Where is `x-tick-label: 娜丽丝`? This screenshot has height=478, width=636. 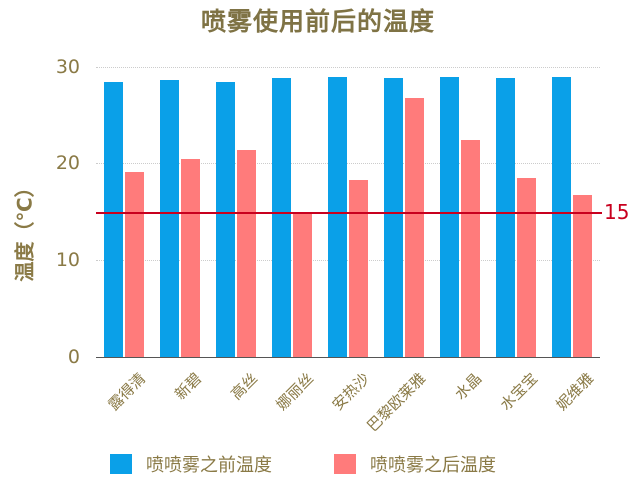
x-tick-label: 娜丽丝 is located at coordinates (295, 391).